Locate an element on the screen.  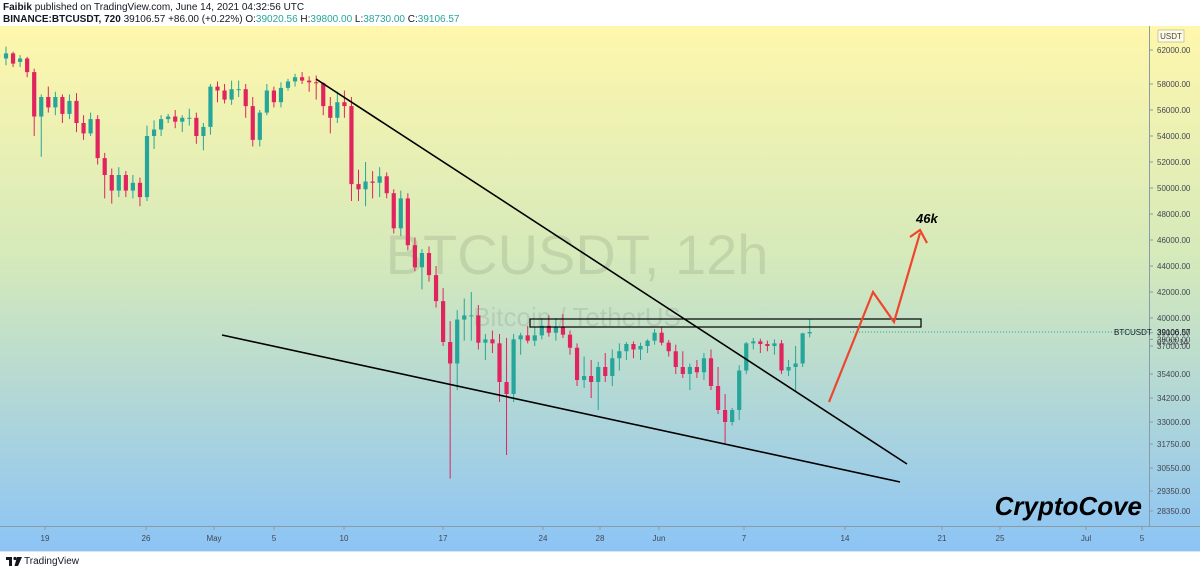
high-value: 39800.00 is located at coordinates (331, 19).